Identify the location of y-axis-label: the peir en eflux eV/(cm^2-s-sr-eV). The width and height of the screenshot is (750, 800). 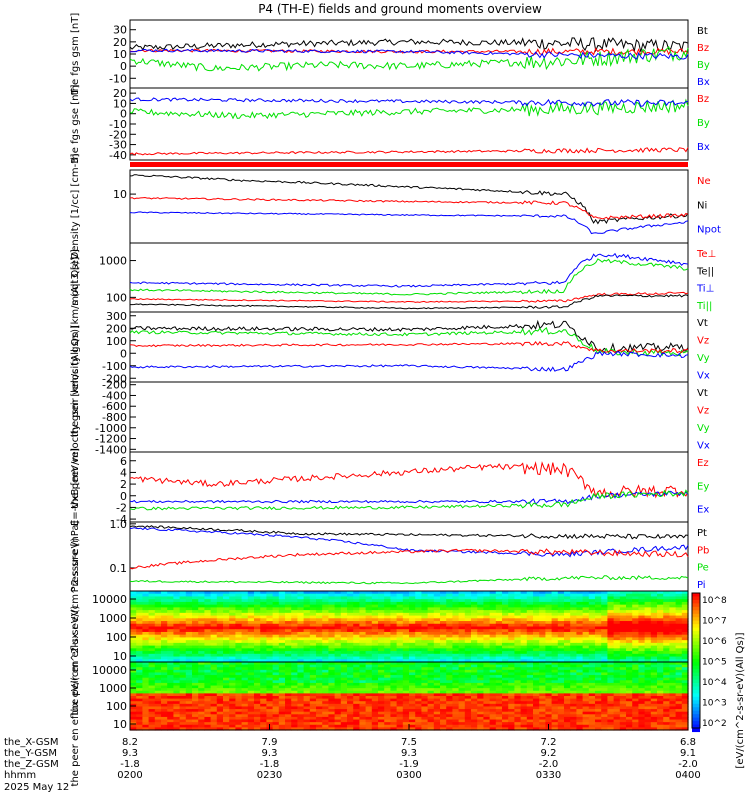
(75, 627).